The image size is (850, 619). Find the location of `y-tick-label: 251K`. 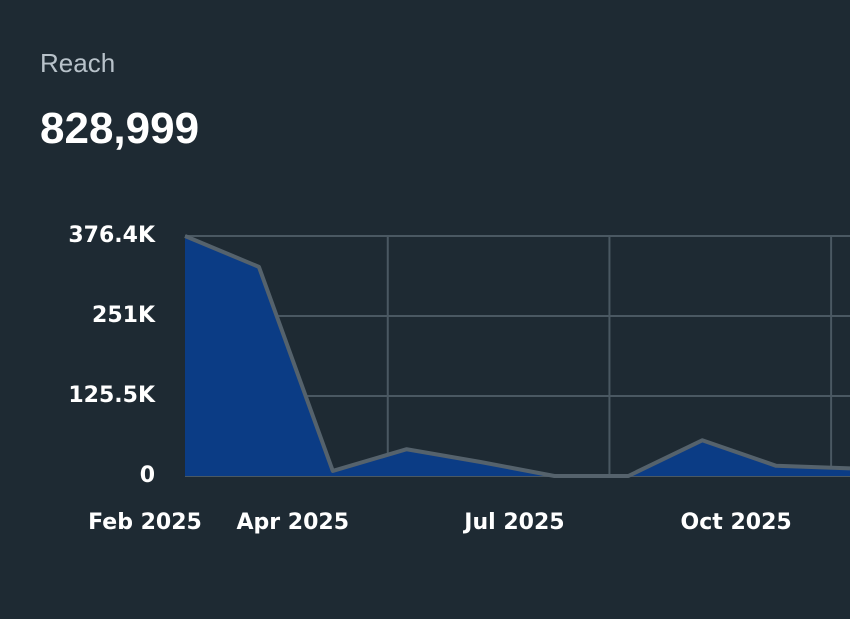

y-tick-label: 251K is located at coordinates (124, 315).